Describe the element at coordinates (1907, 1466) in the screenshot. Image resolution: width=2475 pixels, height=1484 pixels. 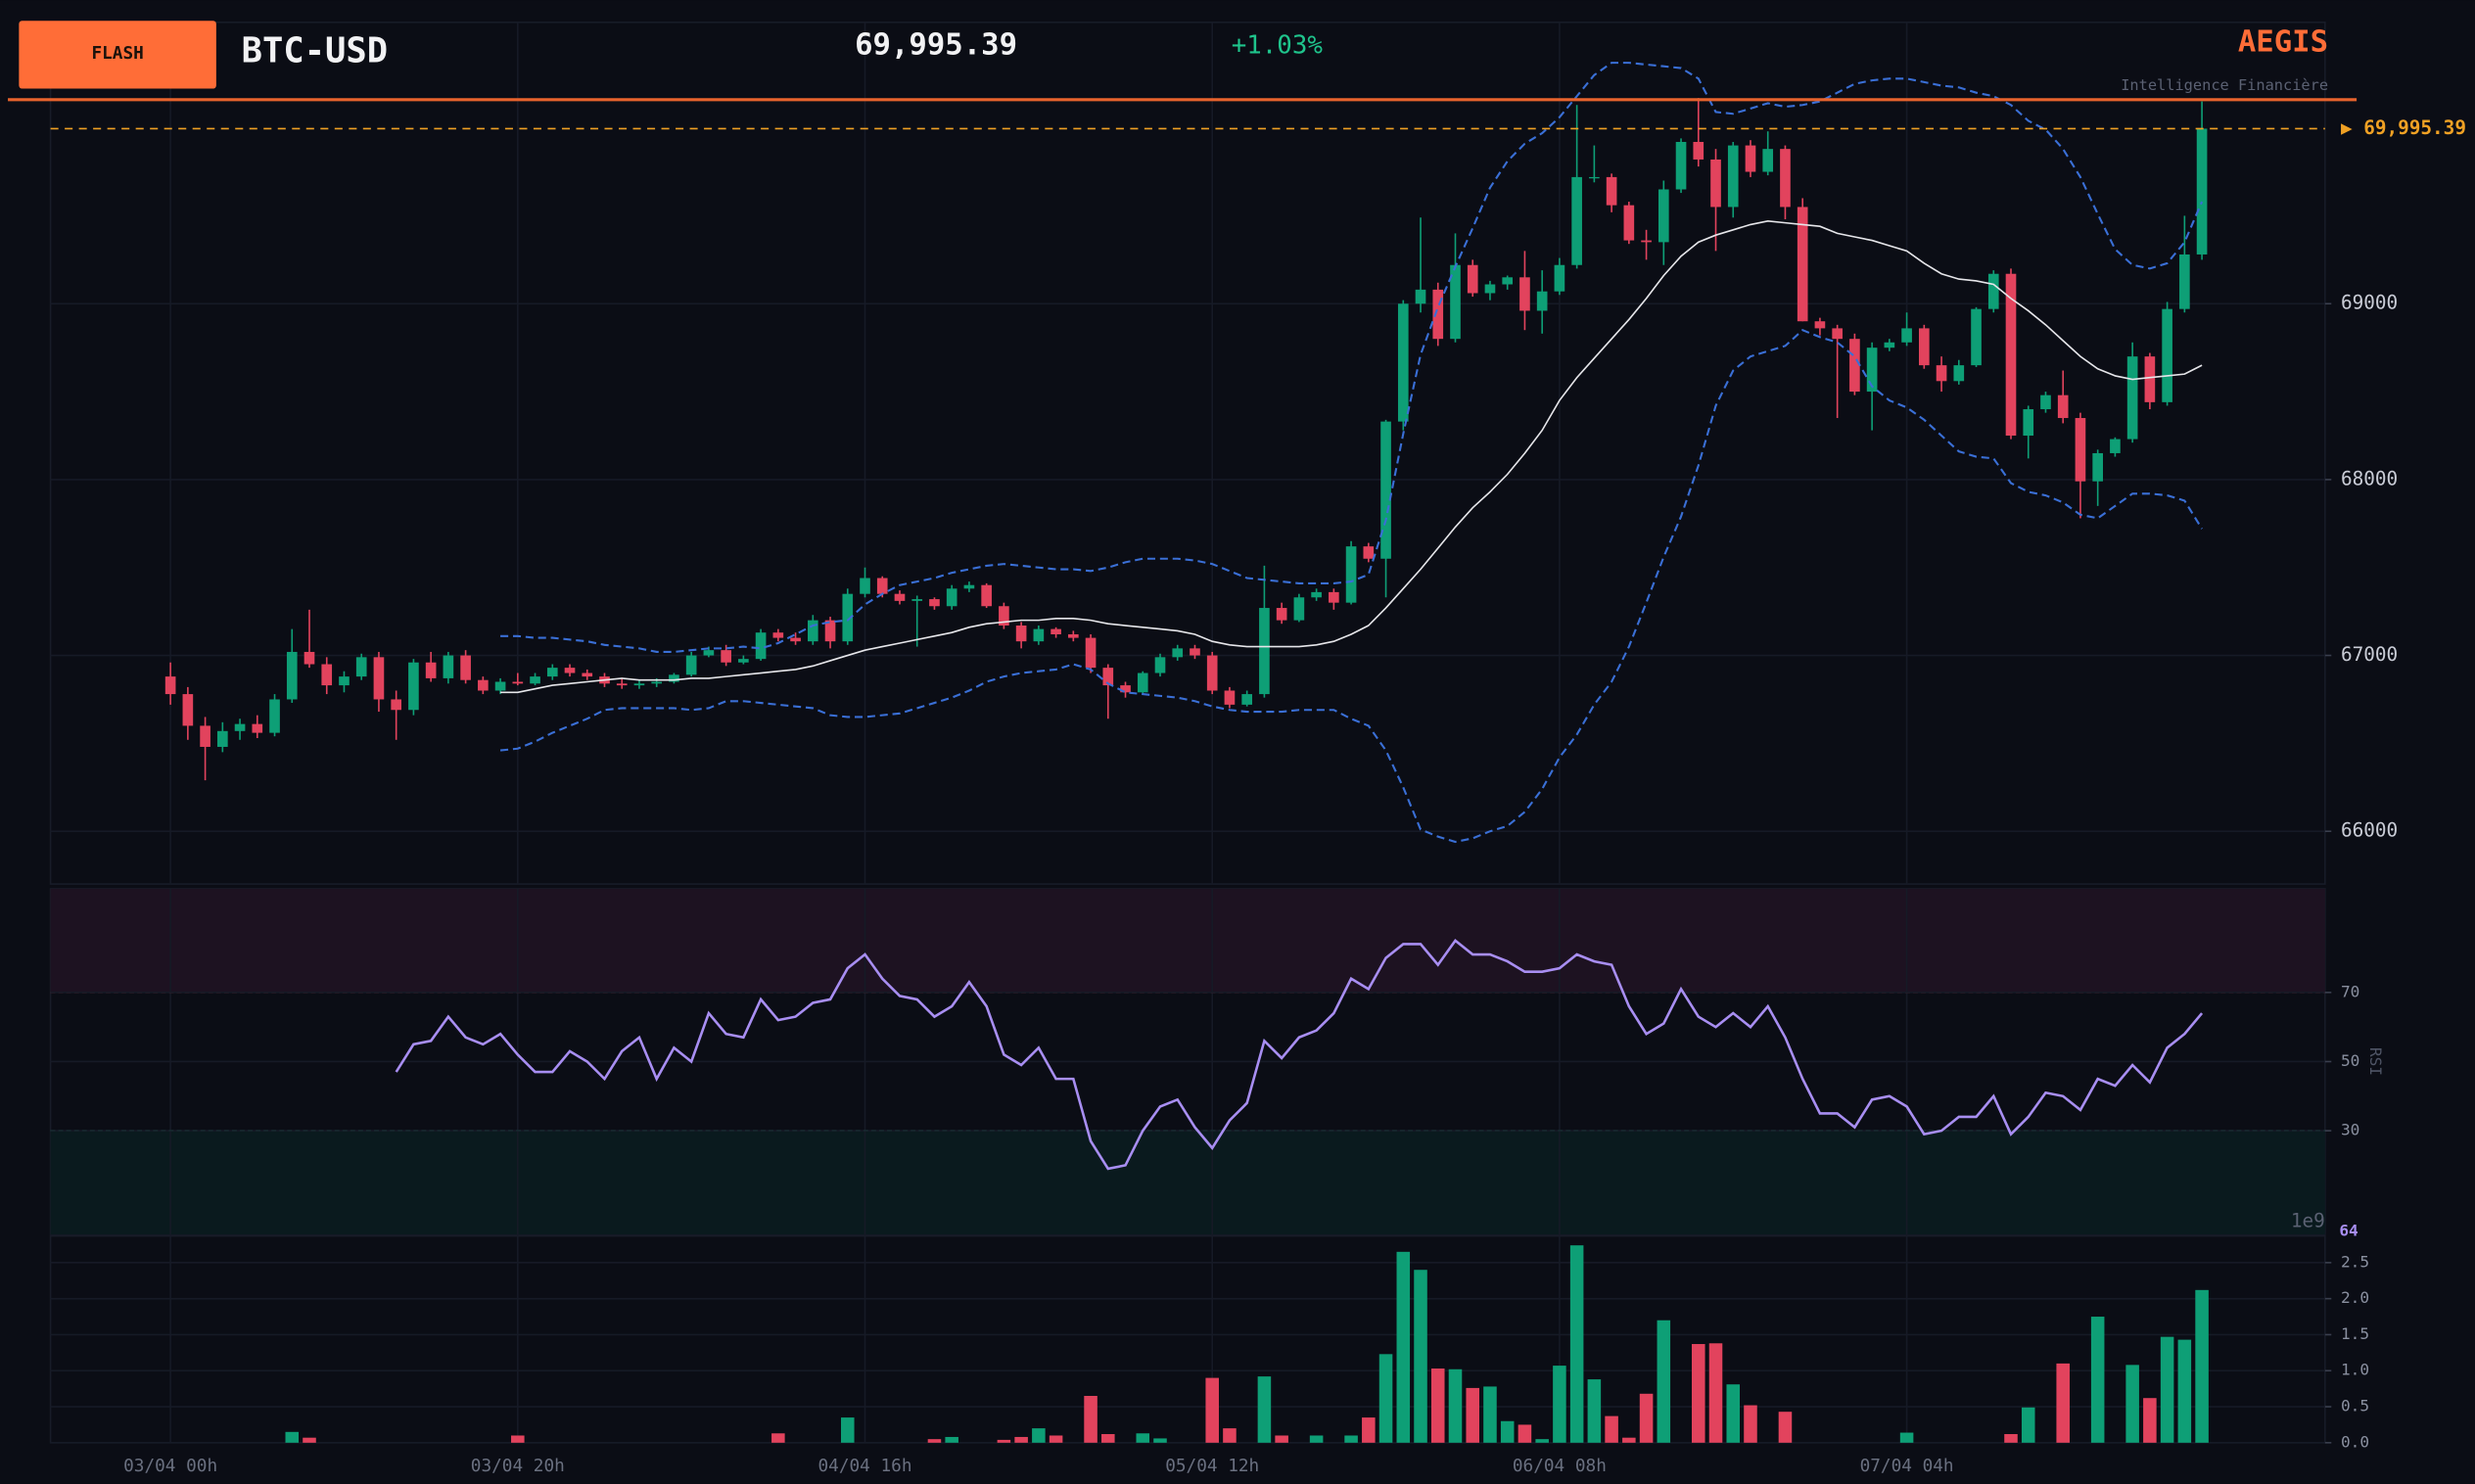
I see `x-tick-label: 07/04 04h` at that location.